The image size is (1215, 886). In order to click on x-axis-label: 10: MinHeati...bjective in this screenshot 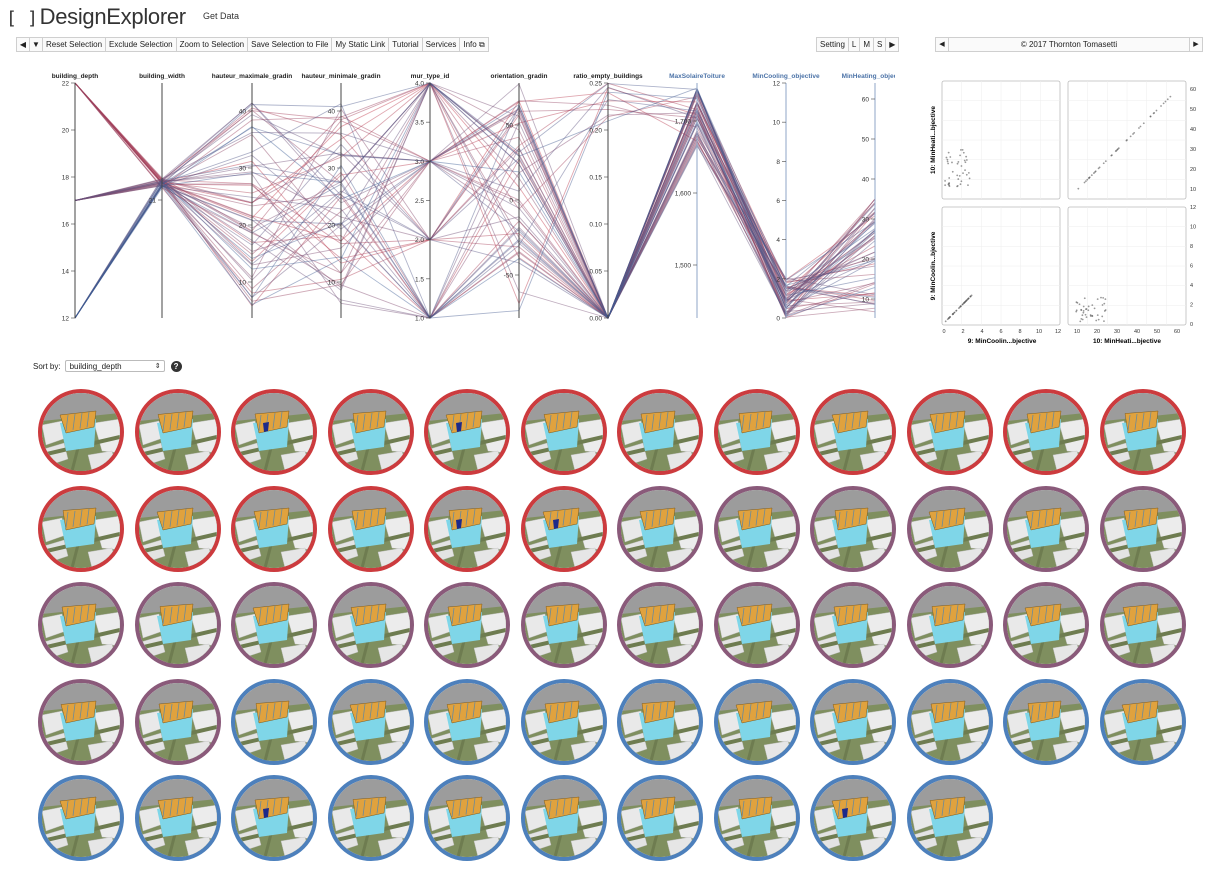, I will do `click(1127, 341)`.